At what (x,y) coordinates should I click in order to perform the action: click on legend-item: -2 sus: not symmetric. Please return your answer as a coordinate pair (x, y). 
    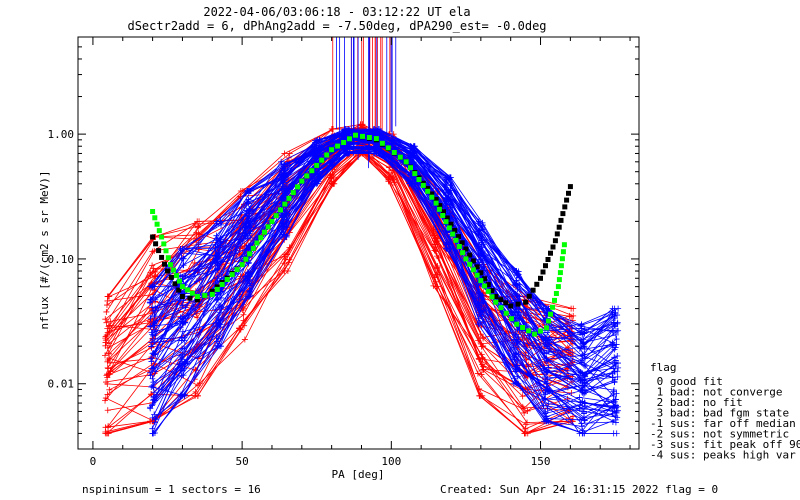
    Looking at the image, I should click on (719, 434).